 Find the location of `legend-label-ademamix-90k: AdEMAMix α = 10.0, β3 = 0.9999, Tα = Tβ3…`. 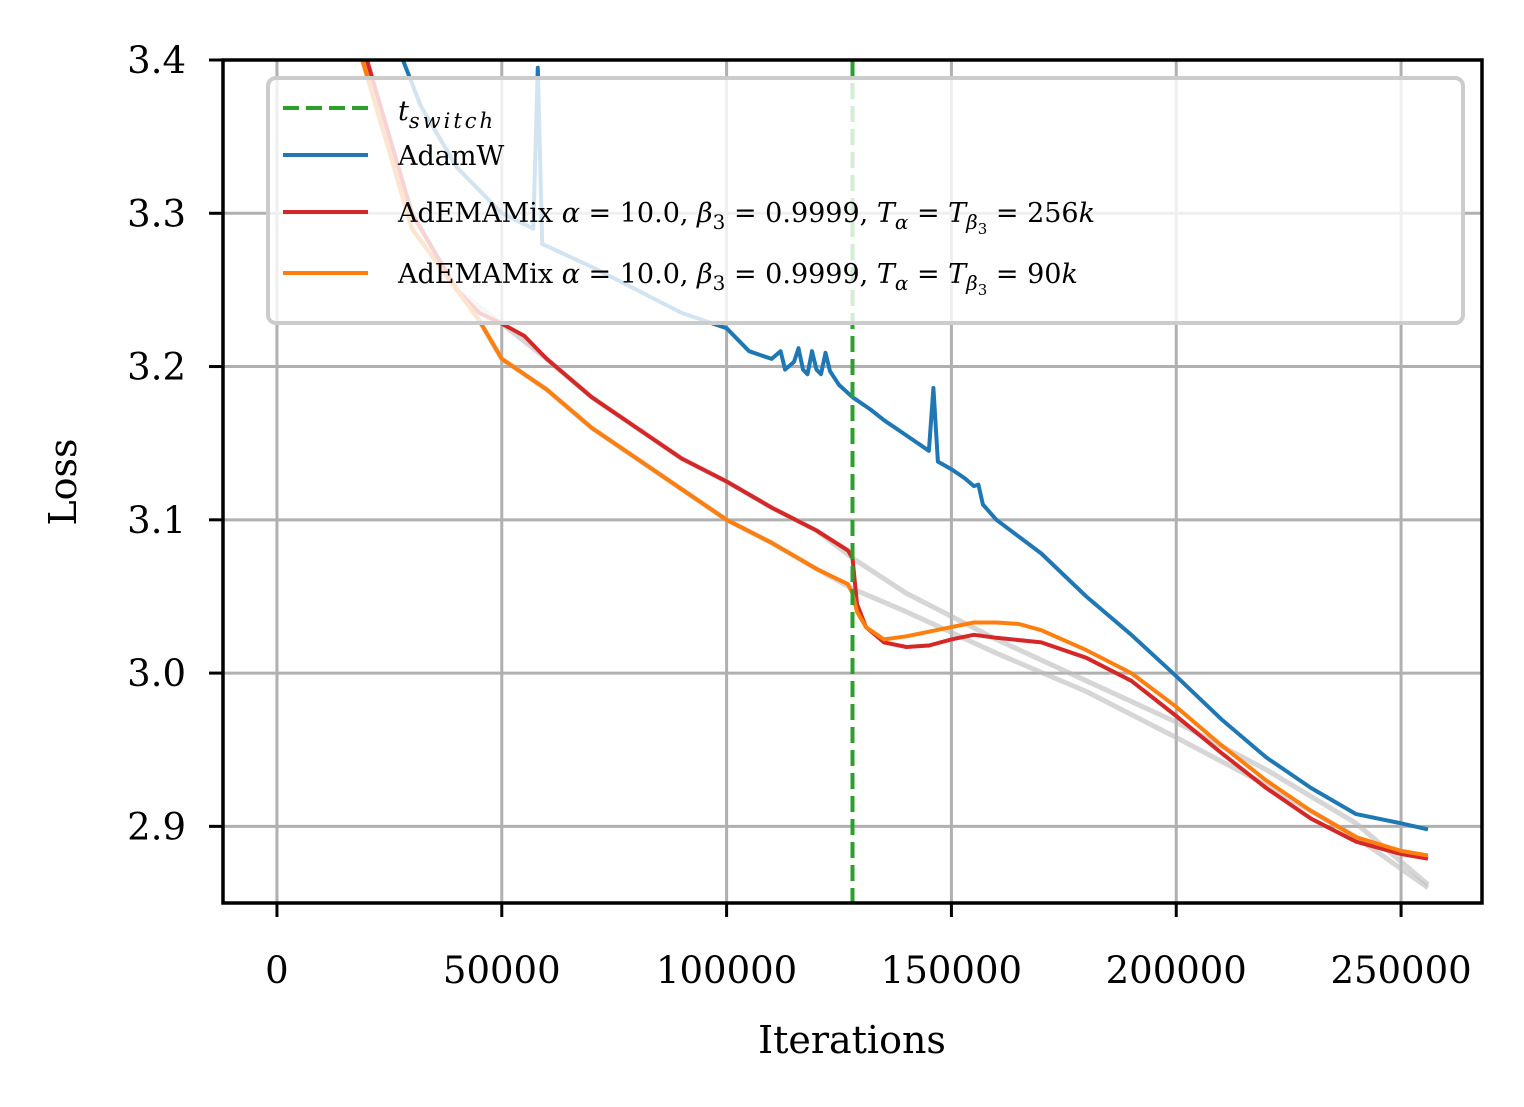

legend-label-ademamix-90k: AdEMAMix α = 10.0, β3 = 0.9999, Tα = Tβ3… is located at coordinates (737, 279).